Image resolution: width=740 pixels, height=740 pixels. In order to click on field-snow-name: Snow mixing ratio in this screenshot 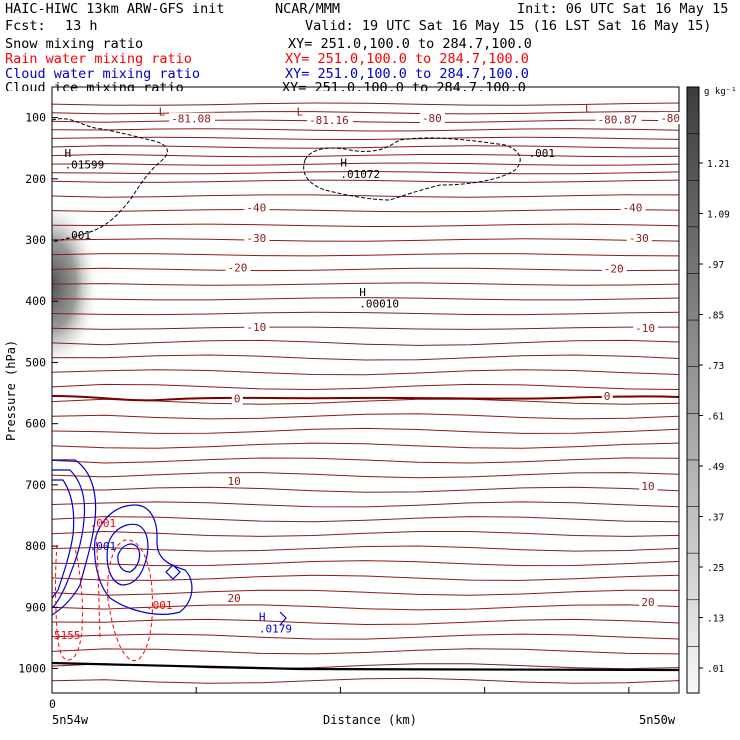, I will do `click(74, 44)`.